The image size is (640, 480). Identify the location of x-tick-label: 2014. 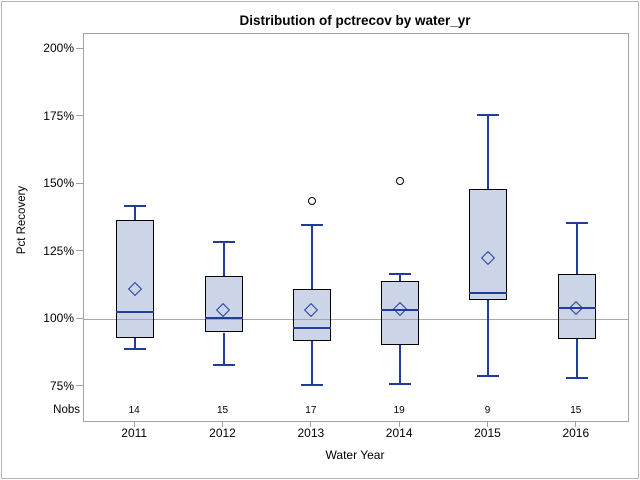
(399, 433).